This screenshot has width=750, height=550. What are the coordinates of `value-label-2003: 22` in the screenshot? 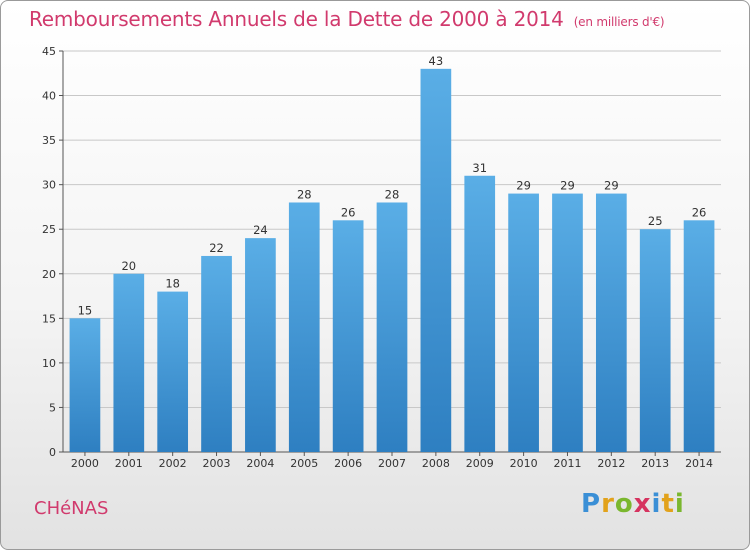 It's located at (216, 248).